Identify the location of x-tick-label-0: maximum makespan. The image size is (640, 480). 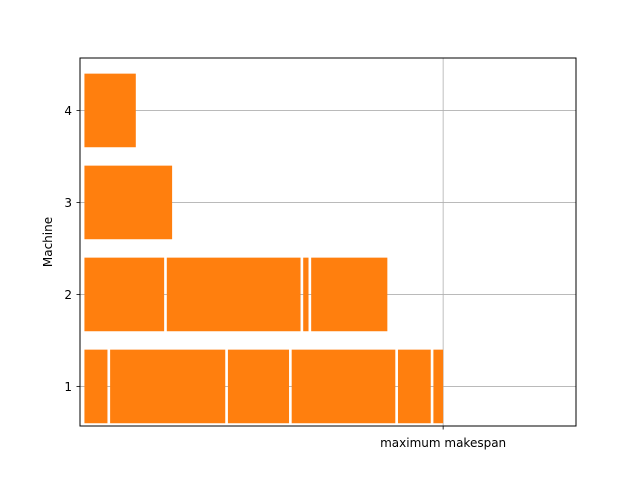
(443, 443).